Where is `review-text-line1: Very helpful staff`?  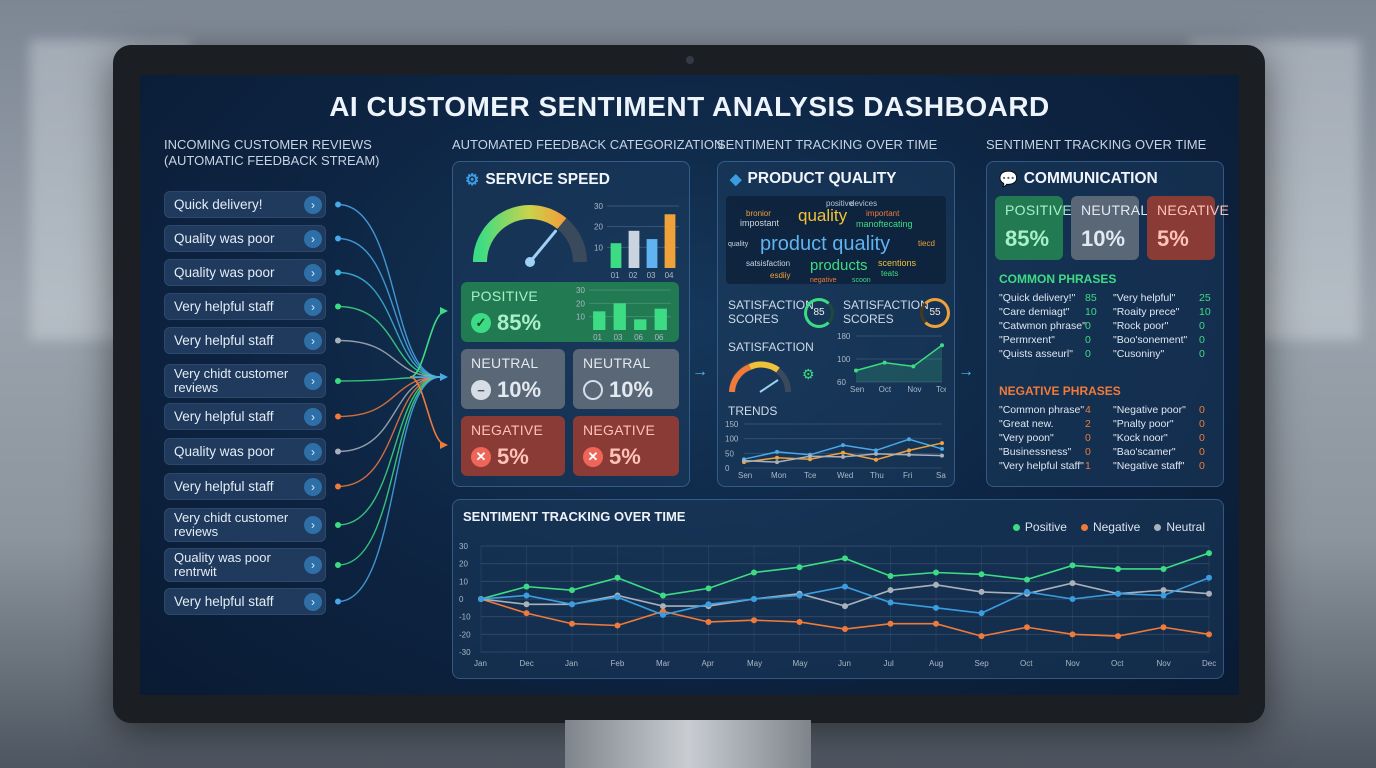
review-text-line1: Very helpful staff is located at coordinates (224, 486).